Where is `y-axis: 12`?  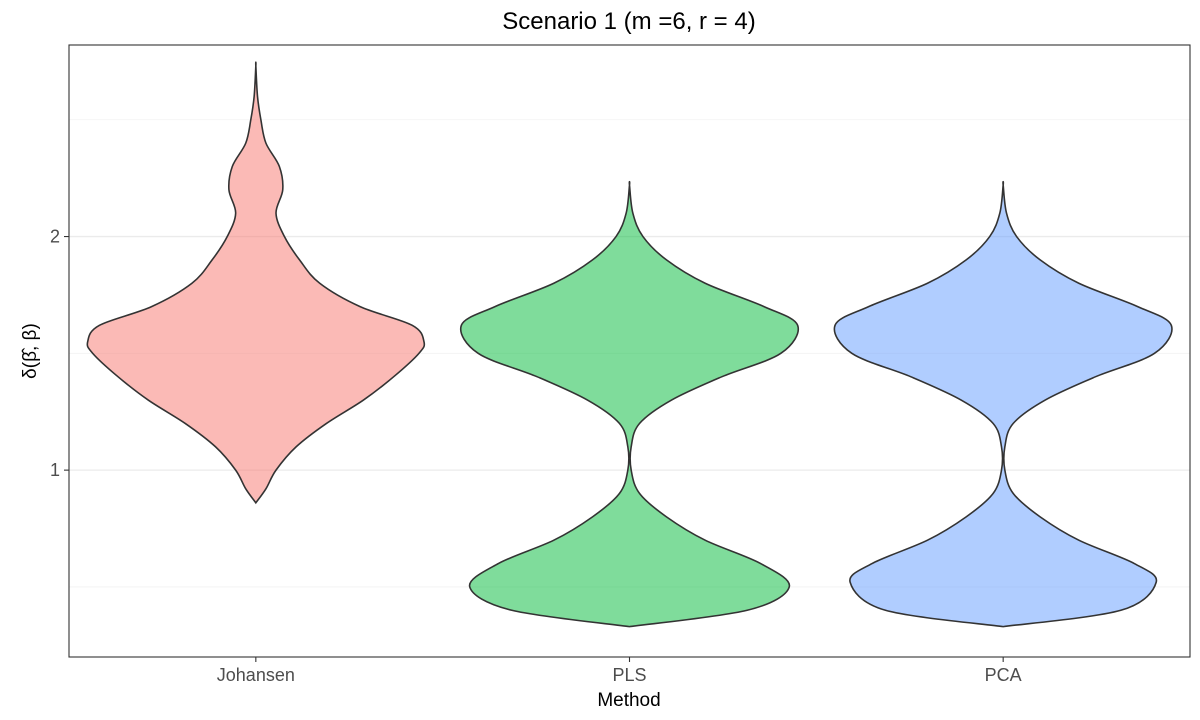 y-axis: 12 is located at coordinates (59, 353).